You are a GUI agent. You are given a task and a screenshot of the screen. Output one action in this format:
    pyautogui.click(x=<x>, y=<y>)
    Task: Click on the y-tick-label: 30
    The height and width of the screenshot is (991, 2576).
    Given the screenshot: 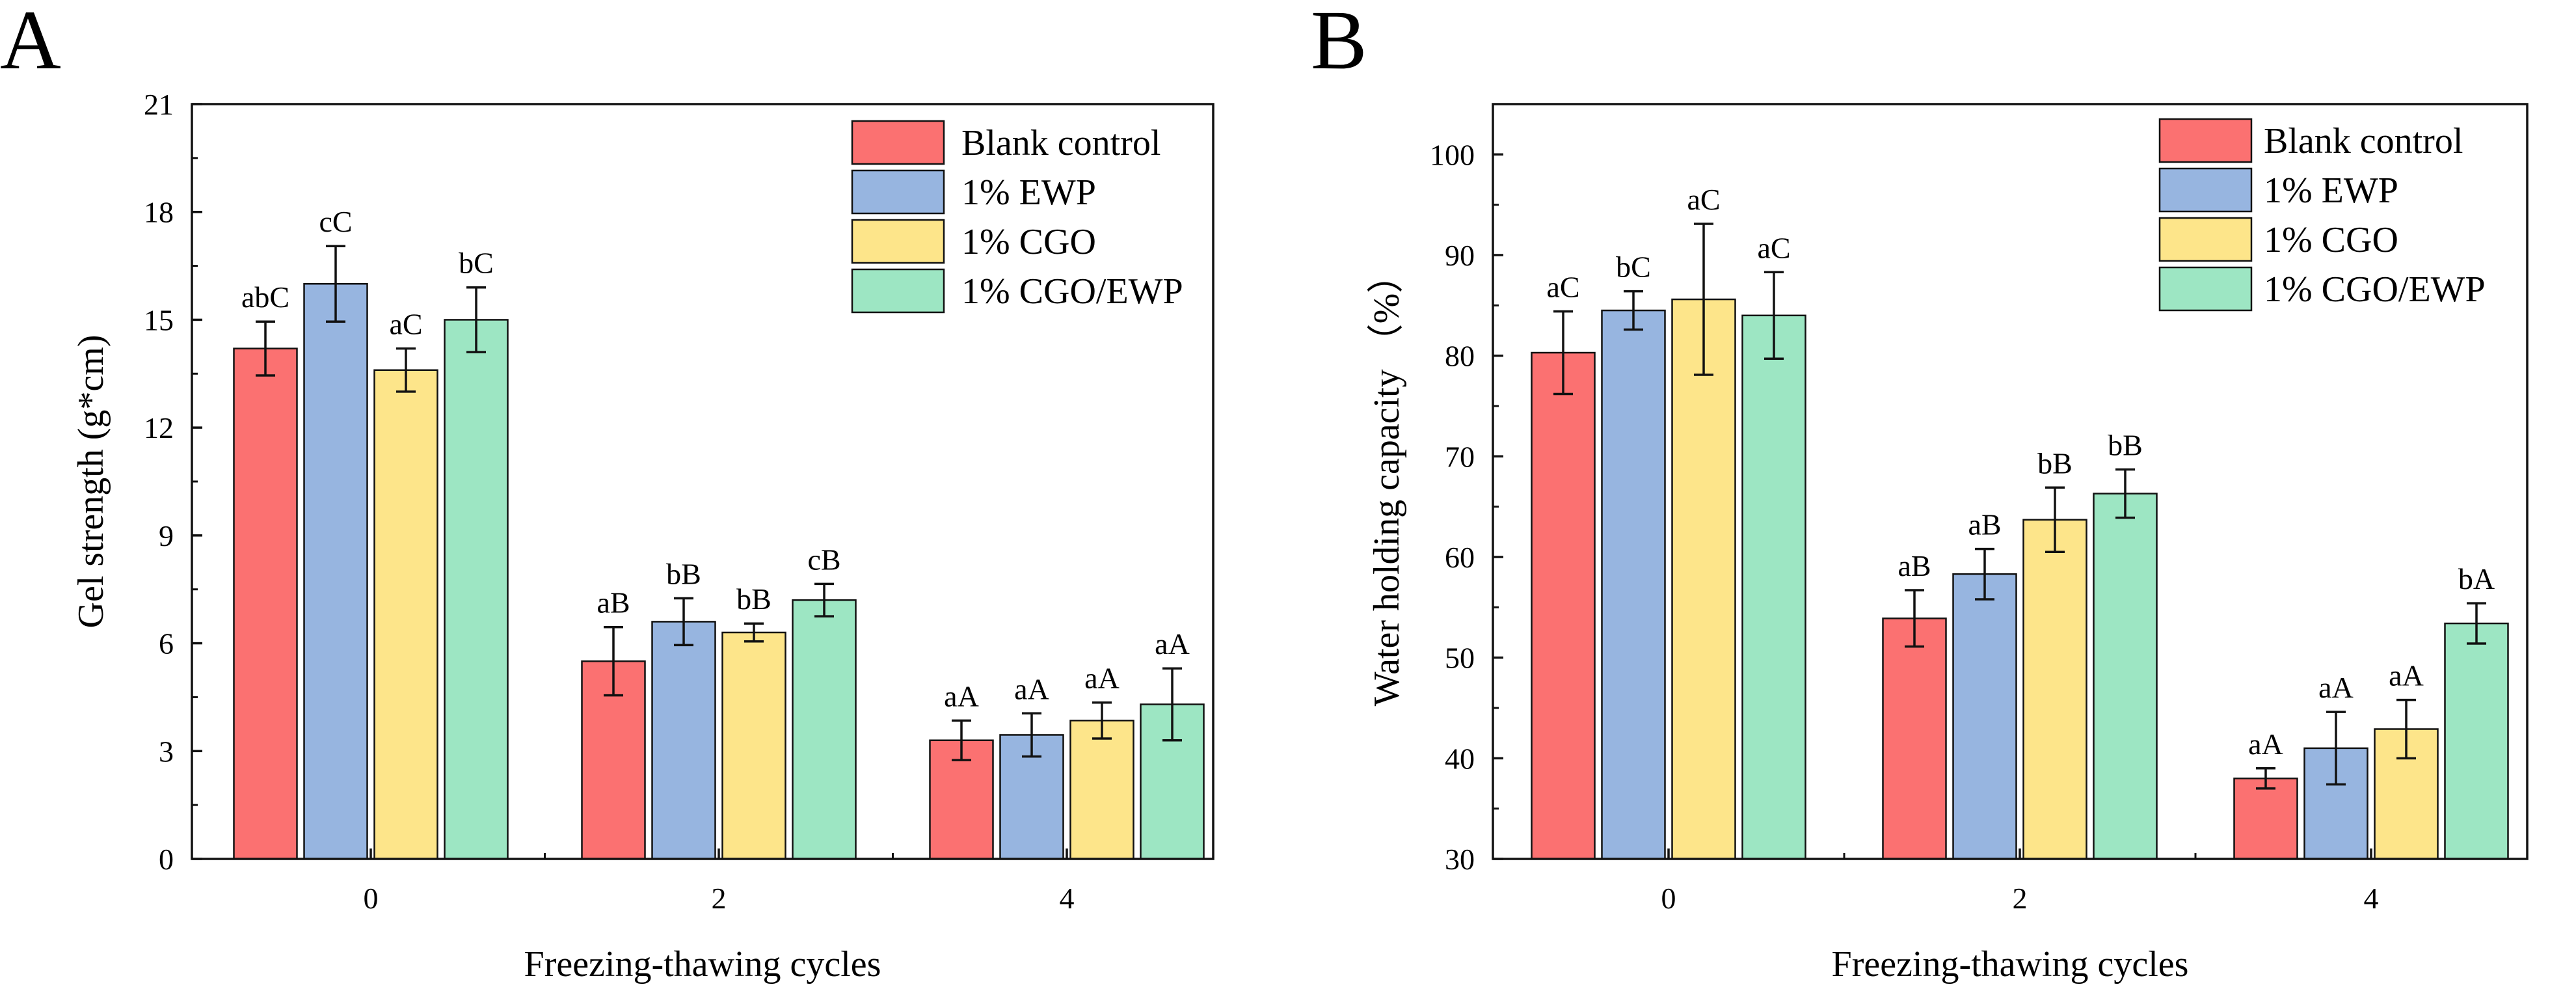 What is the action you would take?
    pyautogui.click(x=1460, y=859)
    